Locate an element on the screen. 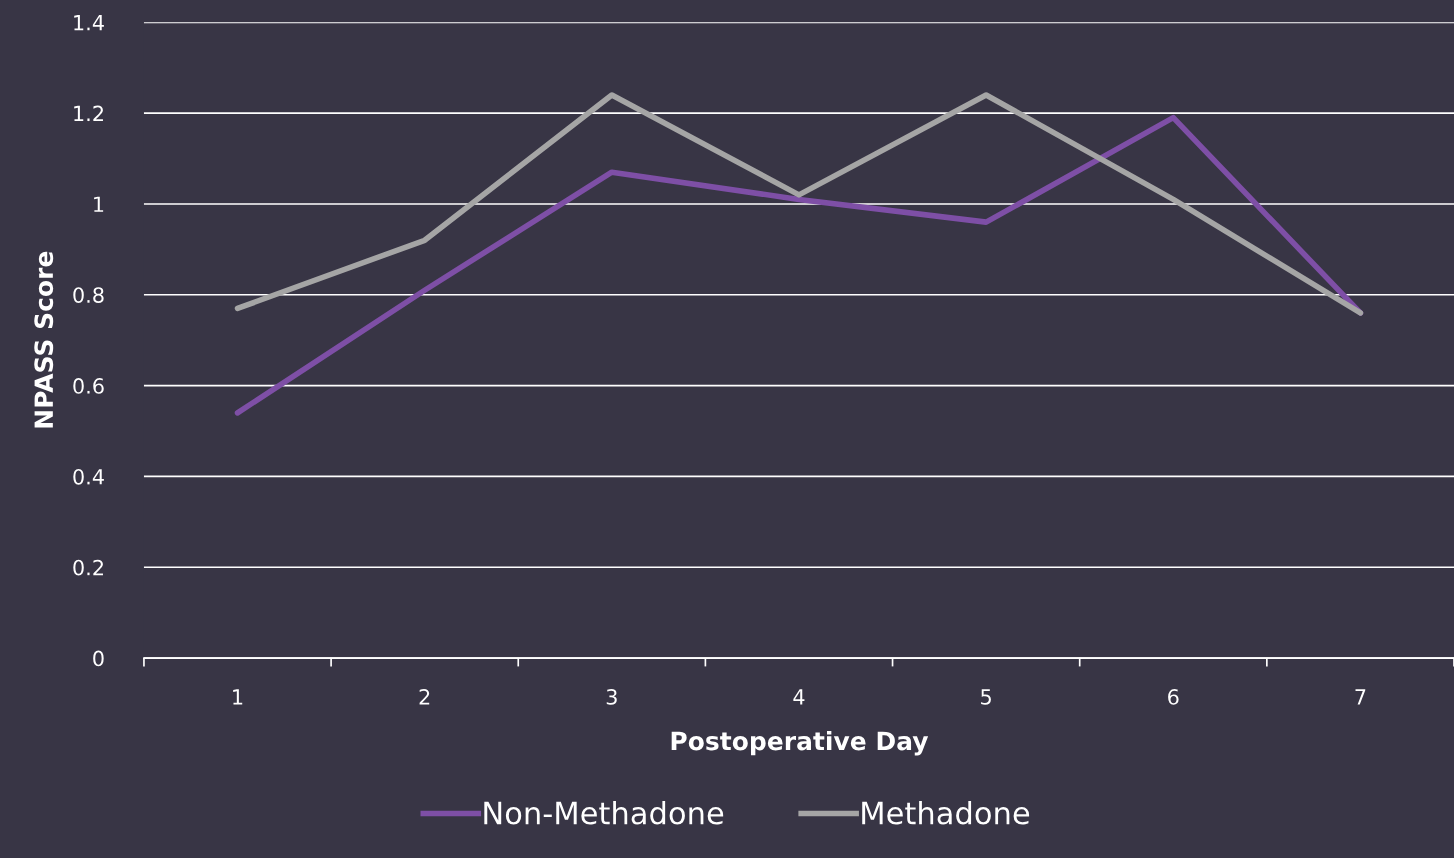 The height and width of the screenshot is (858, 1454). y-axis-title: NPASS Score is located at coordinates (44, 339).